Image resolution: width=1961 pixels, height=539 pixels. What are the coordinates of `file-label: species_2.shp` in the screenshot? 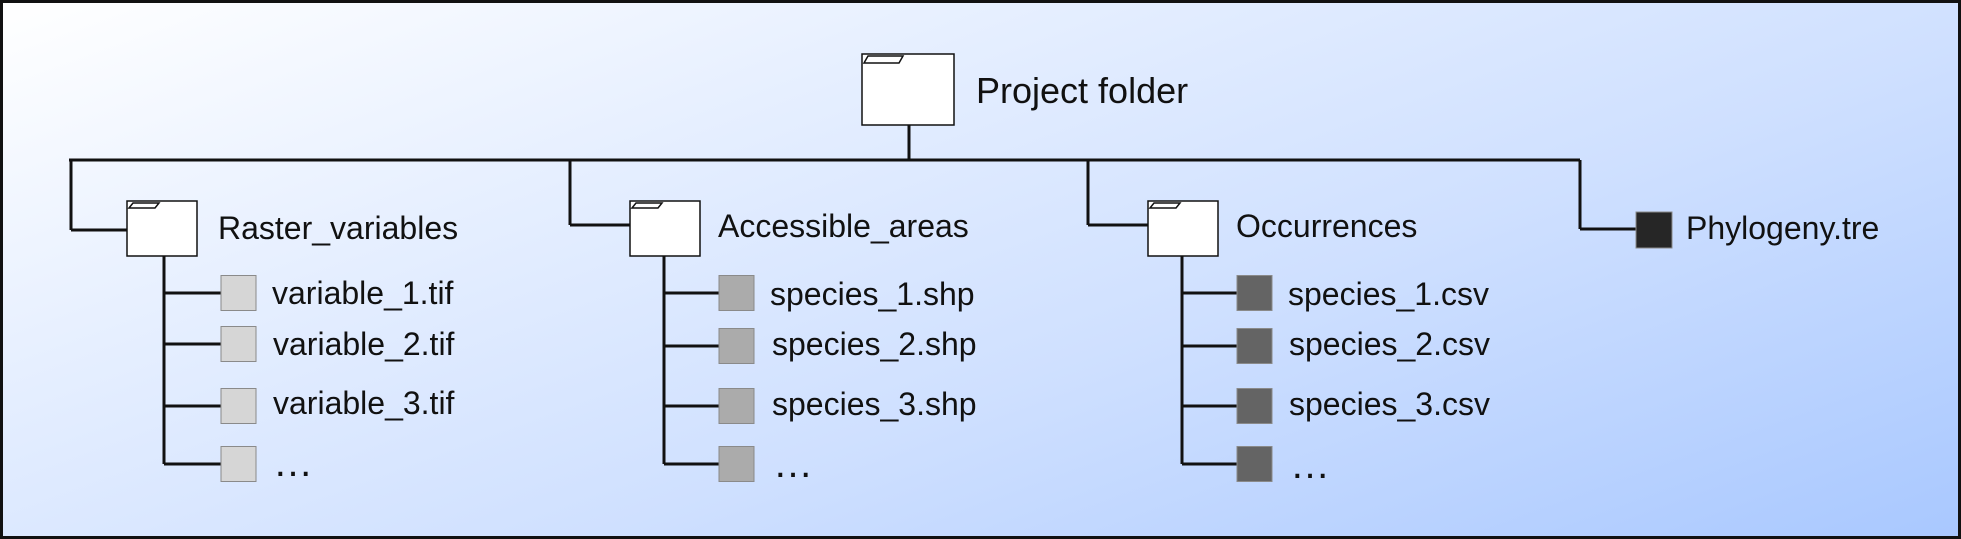 It's located at (874, 344).